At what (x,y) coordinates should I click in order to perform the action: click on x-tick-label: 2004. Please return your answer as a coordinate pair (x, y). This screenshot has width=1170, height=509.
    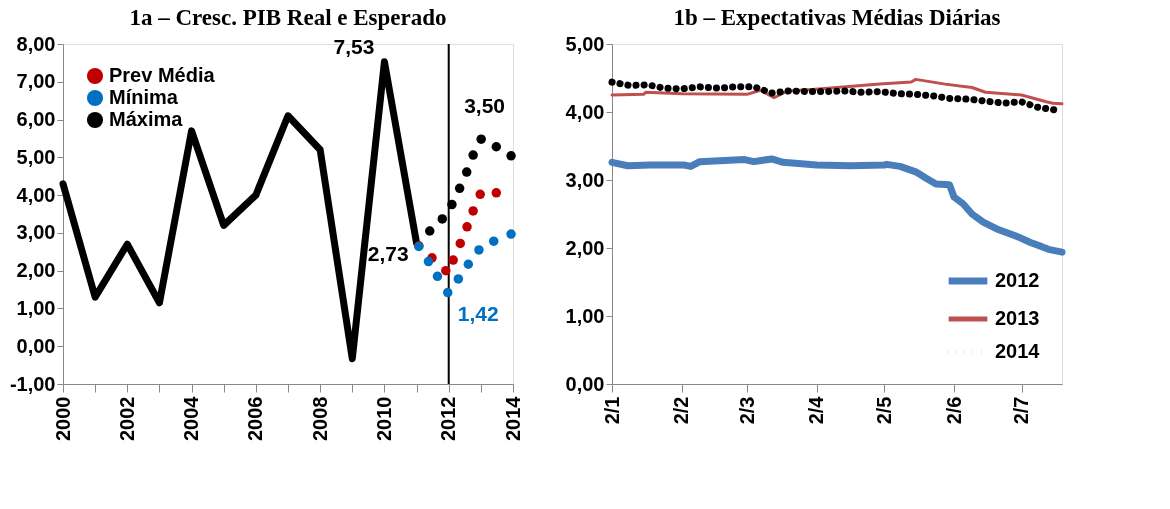
    Looking at the image, I should click on (191, 418).